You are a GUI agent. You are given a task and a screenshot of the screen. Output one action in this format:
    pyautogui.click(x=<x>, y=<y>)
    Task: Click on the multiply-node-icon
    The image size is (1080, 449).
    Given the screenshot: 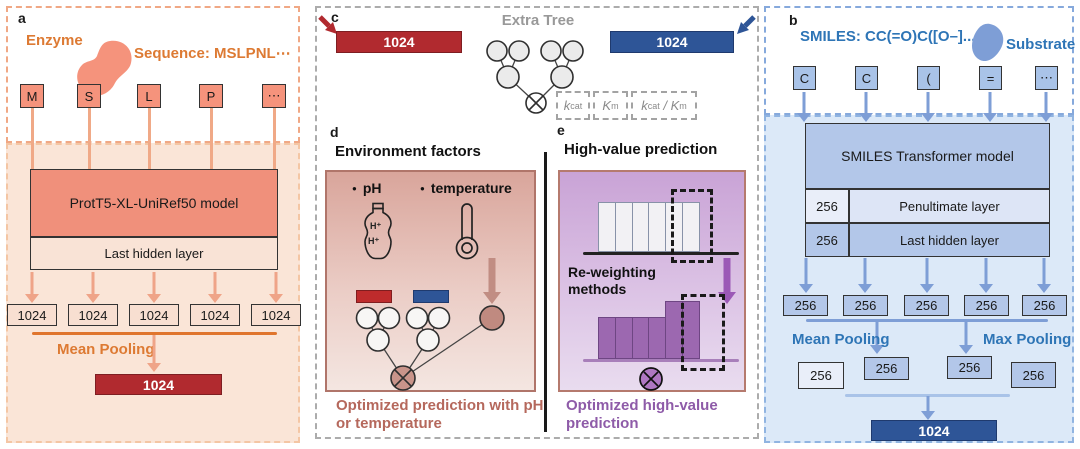 What is the action you would take?
    pyautogui.click(x=651, y=379)
    